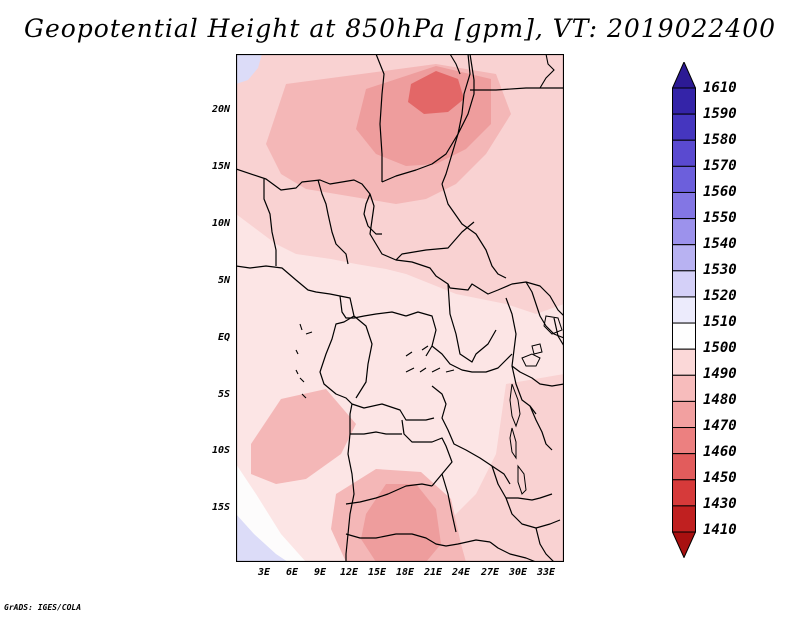  I want to click on colorbar-label-1520: 1520, so click(720, 296).